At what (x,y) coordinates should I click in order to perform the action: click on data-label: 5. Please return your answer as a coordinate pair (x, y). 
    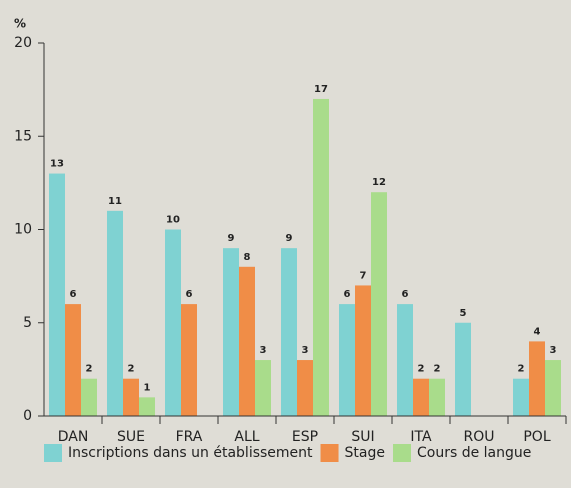
    Looking at the image, I should click on (463, 313).